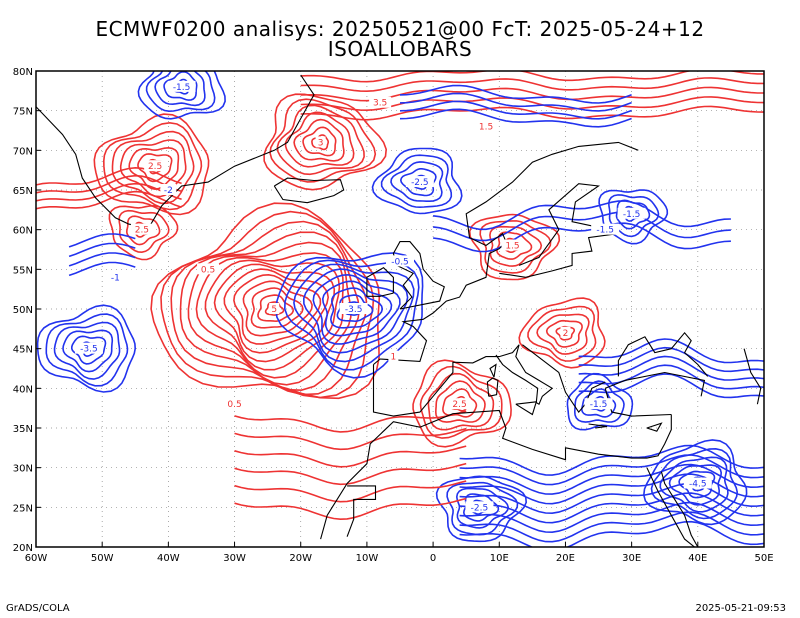 The width and height of the screenshot is (800, 618). Describe the element at coordinates (23, 72) in the screenshot. I see `lat-tick-label: 80N` at that location.